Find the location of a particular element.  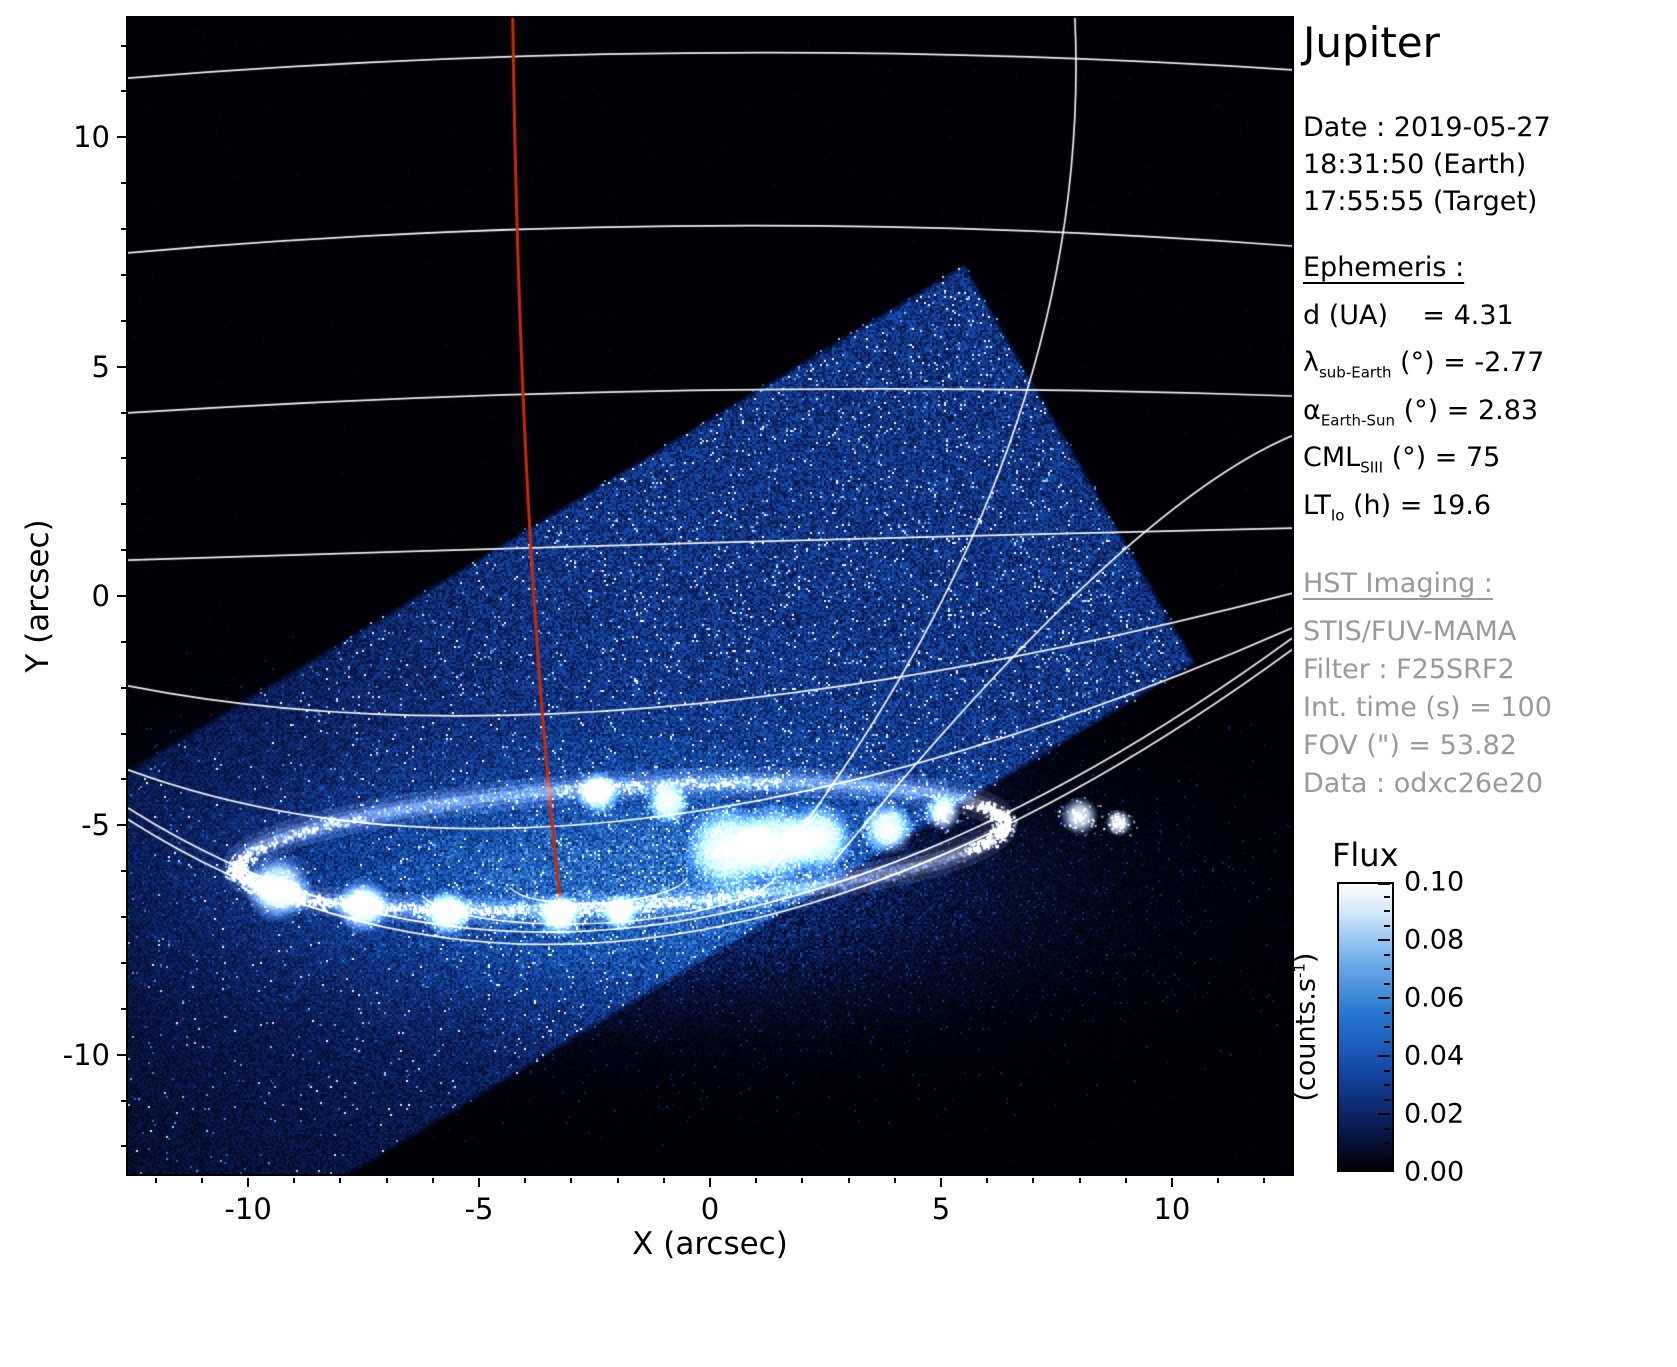

hst-heading: HST Imaging : is located at coordinates (1398, 583).